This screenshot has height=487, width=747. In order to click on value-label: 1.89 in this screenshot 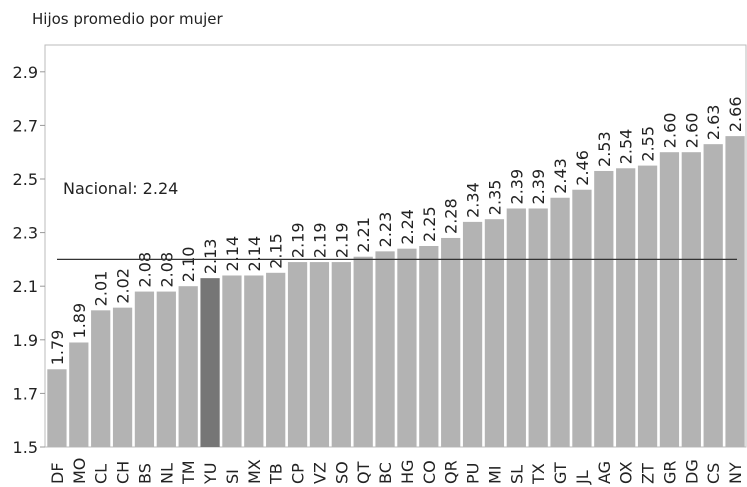, I will do `click(79, 321)`.